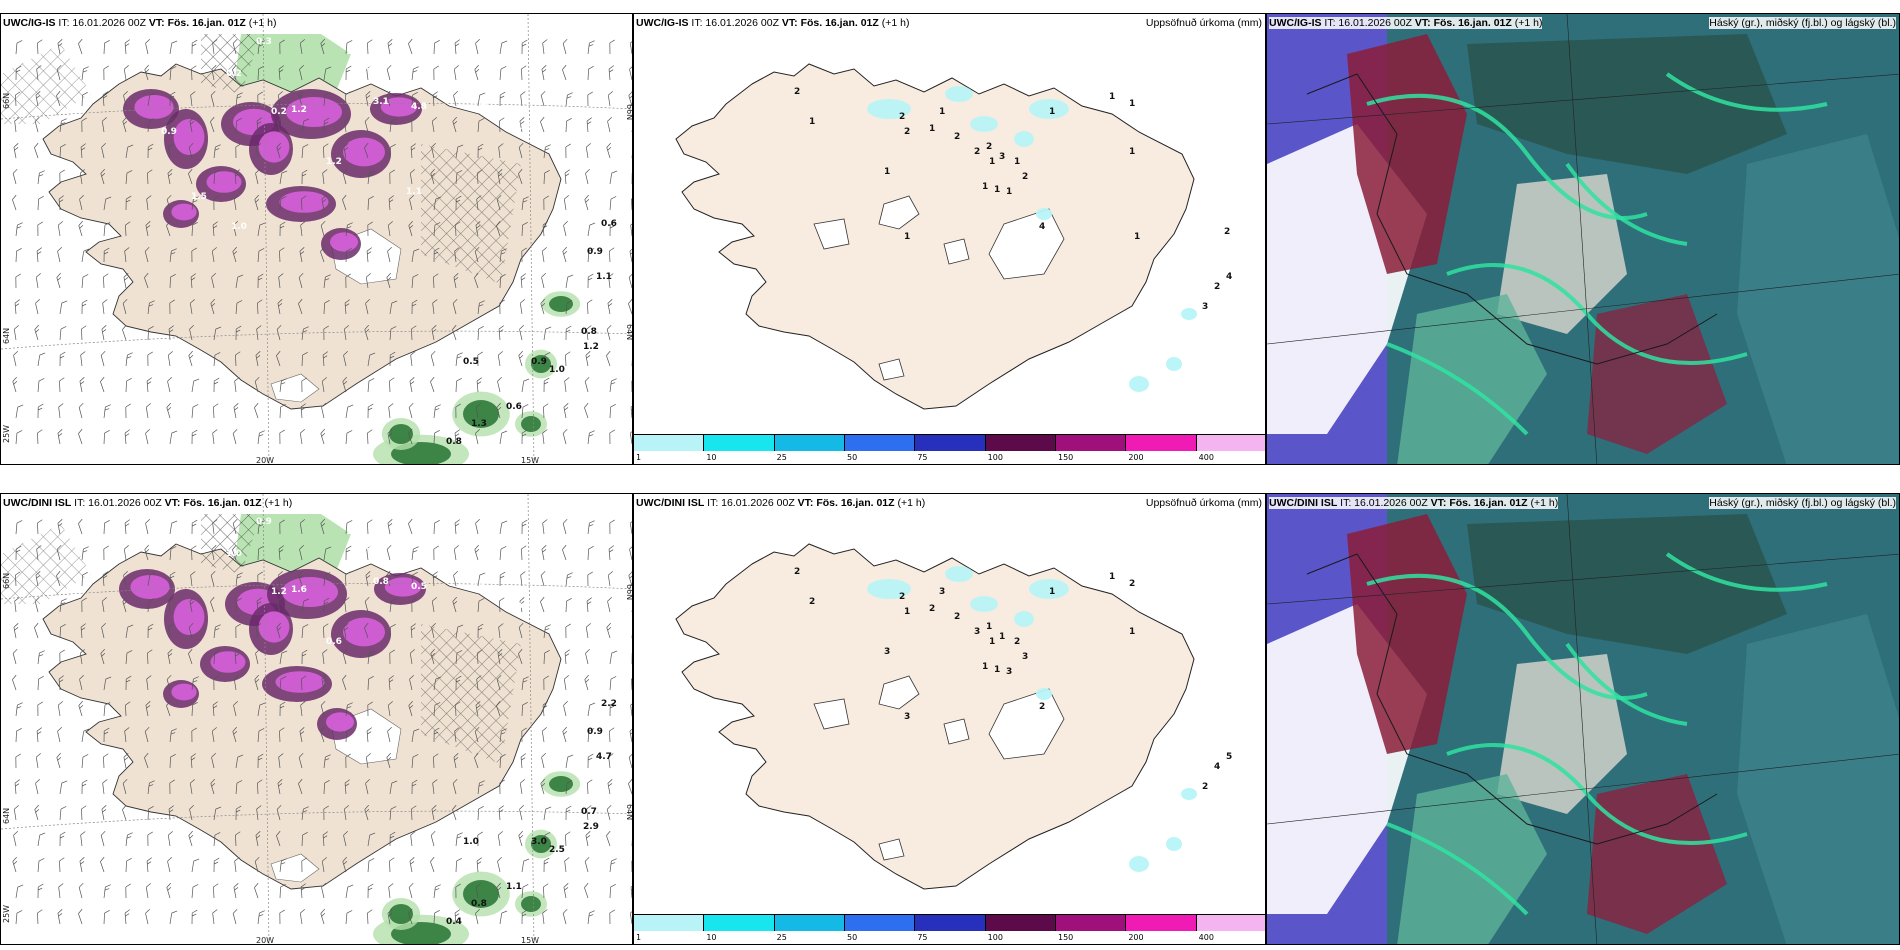 The height and width of the screenshot is (950, 1900). Describe the element at coordinates (639, 457) in the screenshot. I see `colorbar-tick: 1` at that location.